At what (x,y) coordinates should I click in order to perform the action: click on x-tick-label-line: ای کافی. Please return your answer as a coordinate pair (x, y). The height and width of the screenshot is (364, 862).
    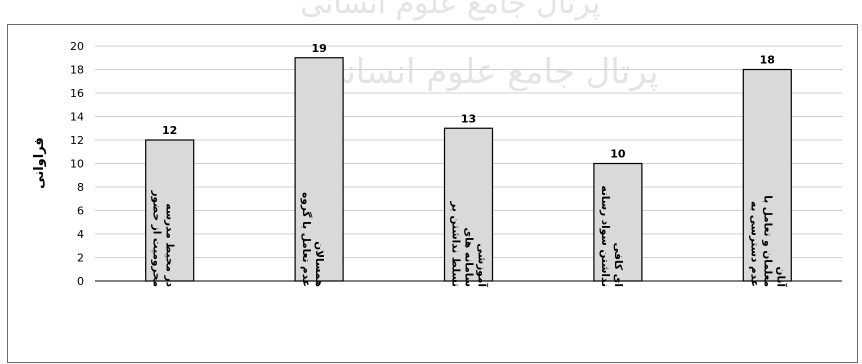
    Looking at the image, I should click on (618, 265).